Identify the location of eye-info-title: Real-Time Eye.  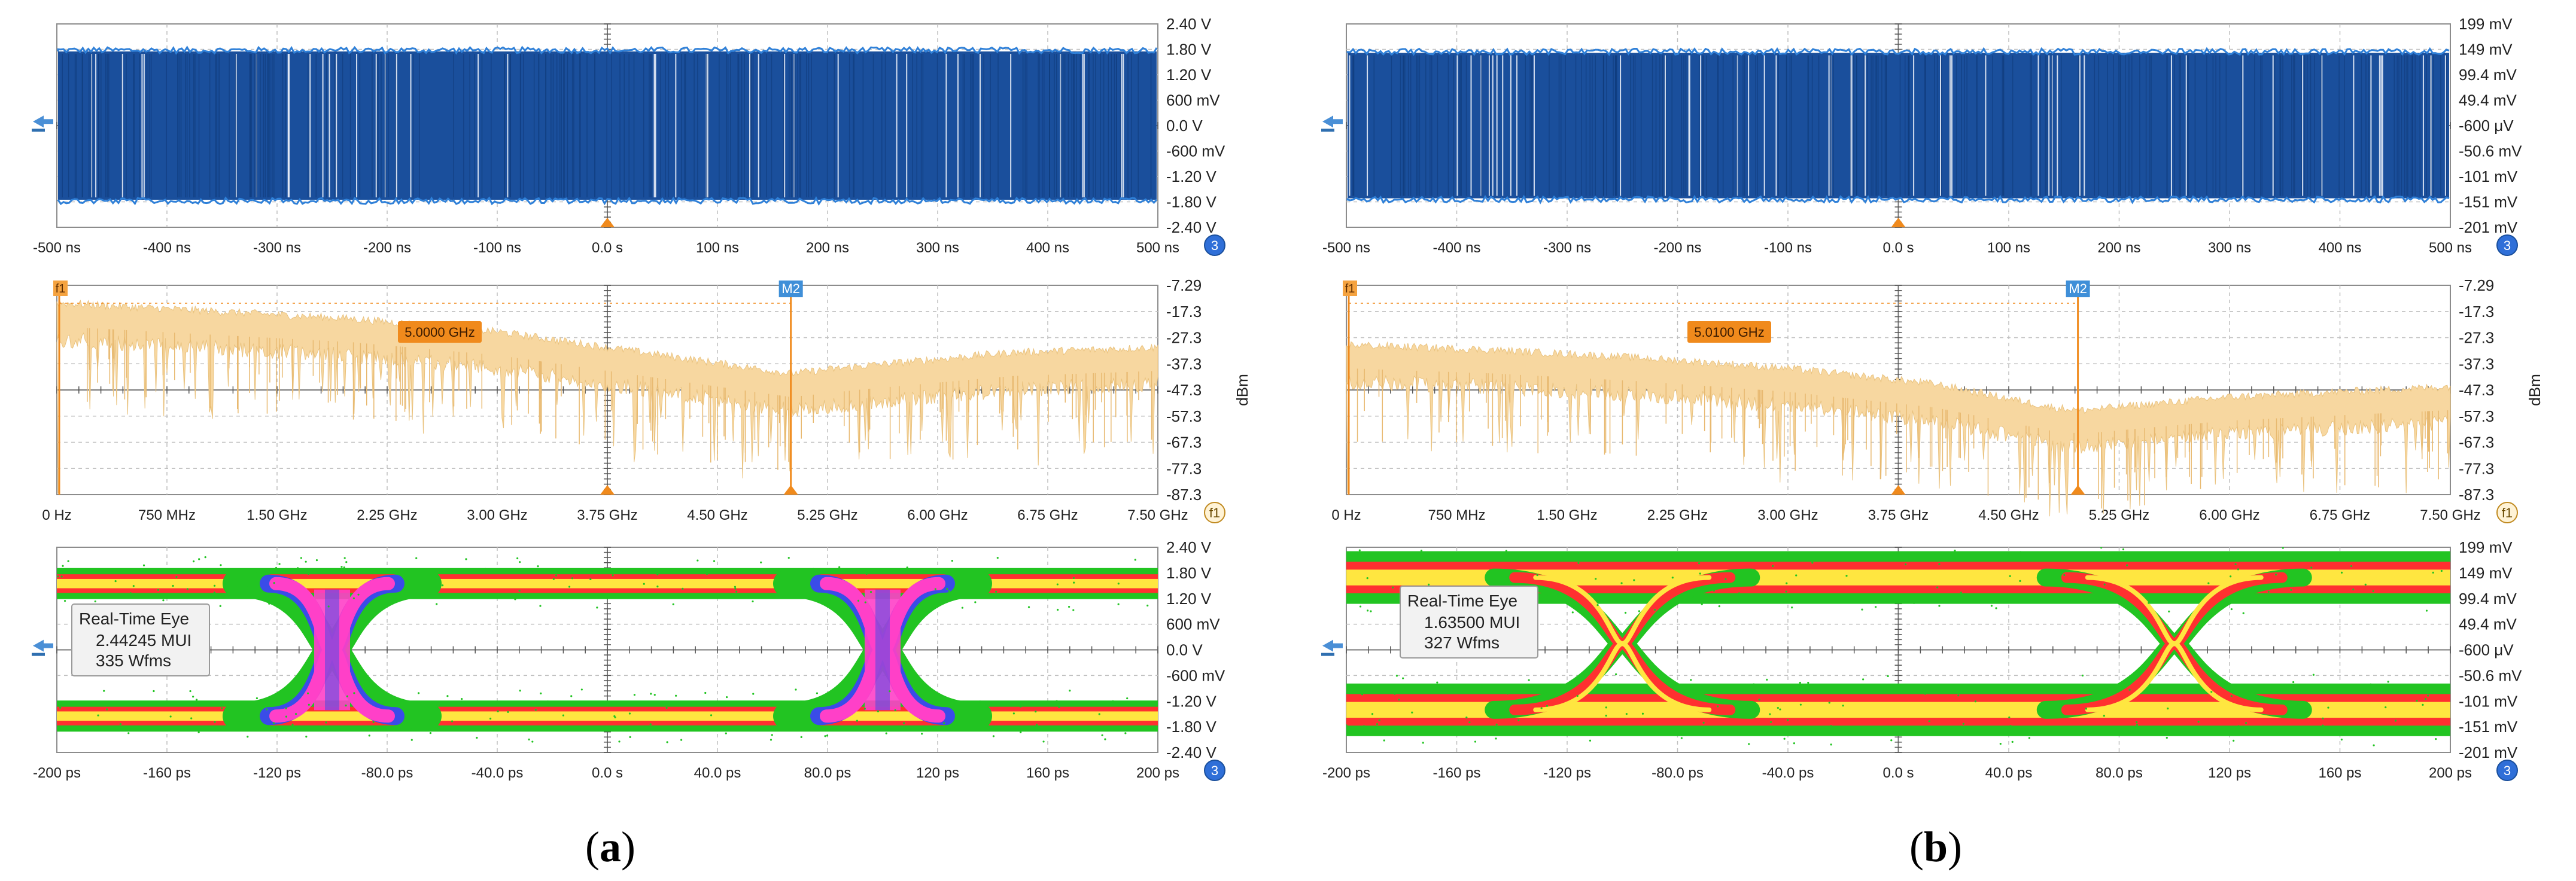
(134, 618).